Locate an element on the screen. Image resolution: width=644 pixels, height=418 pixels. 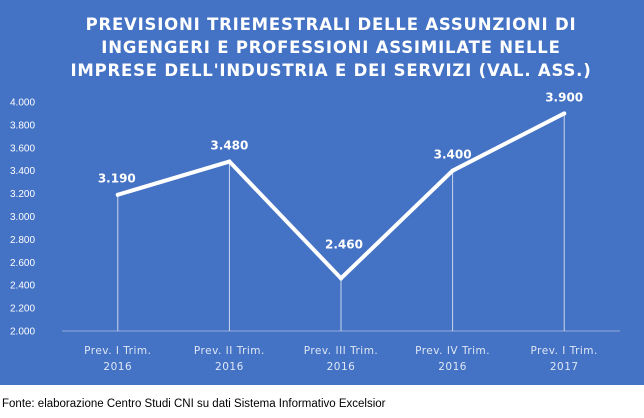
x-tick-label: Prev. III Trim. is located at coordinates (341, 351).